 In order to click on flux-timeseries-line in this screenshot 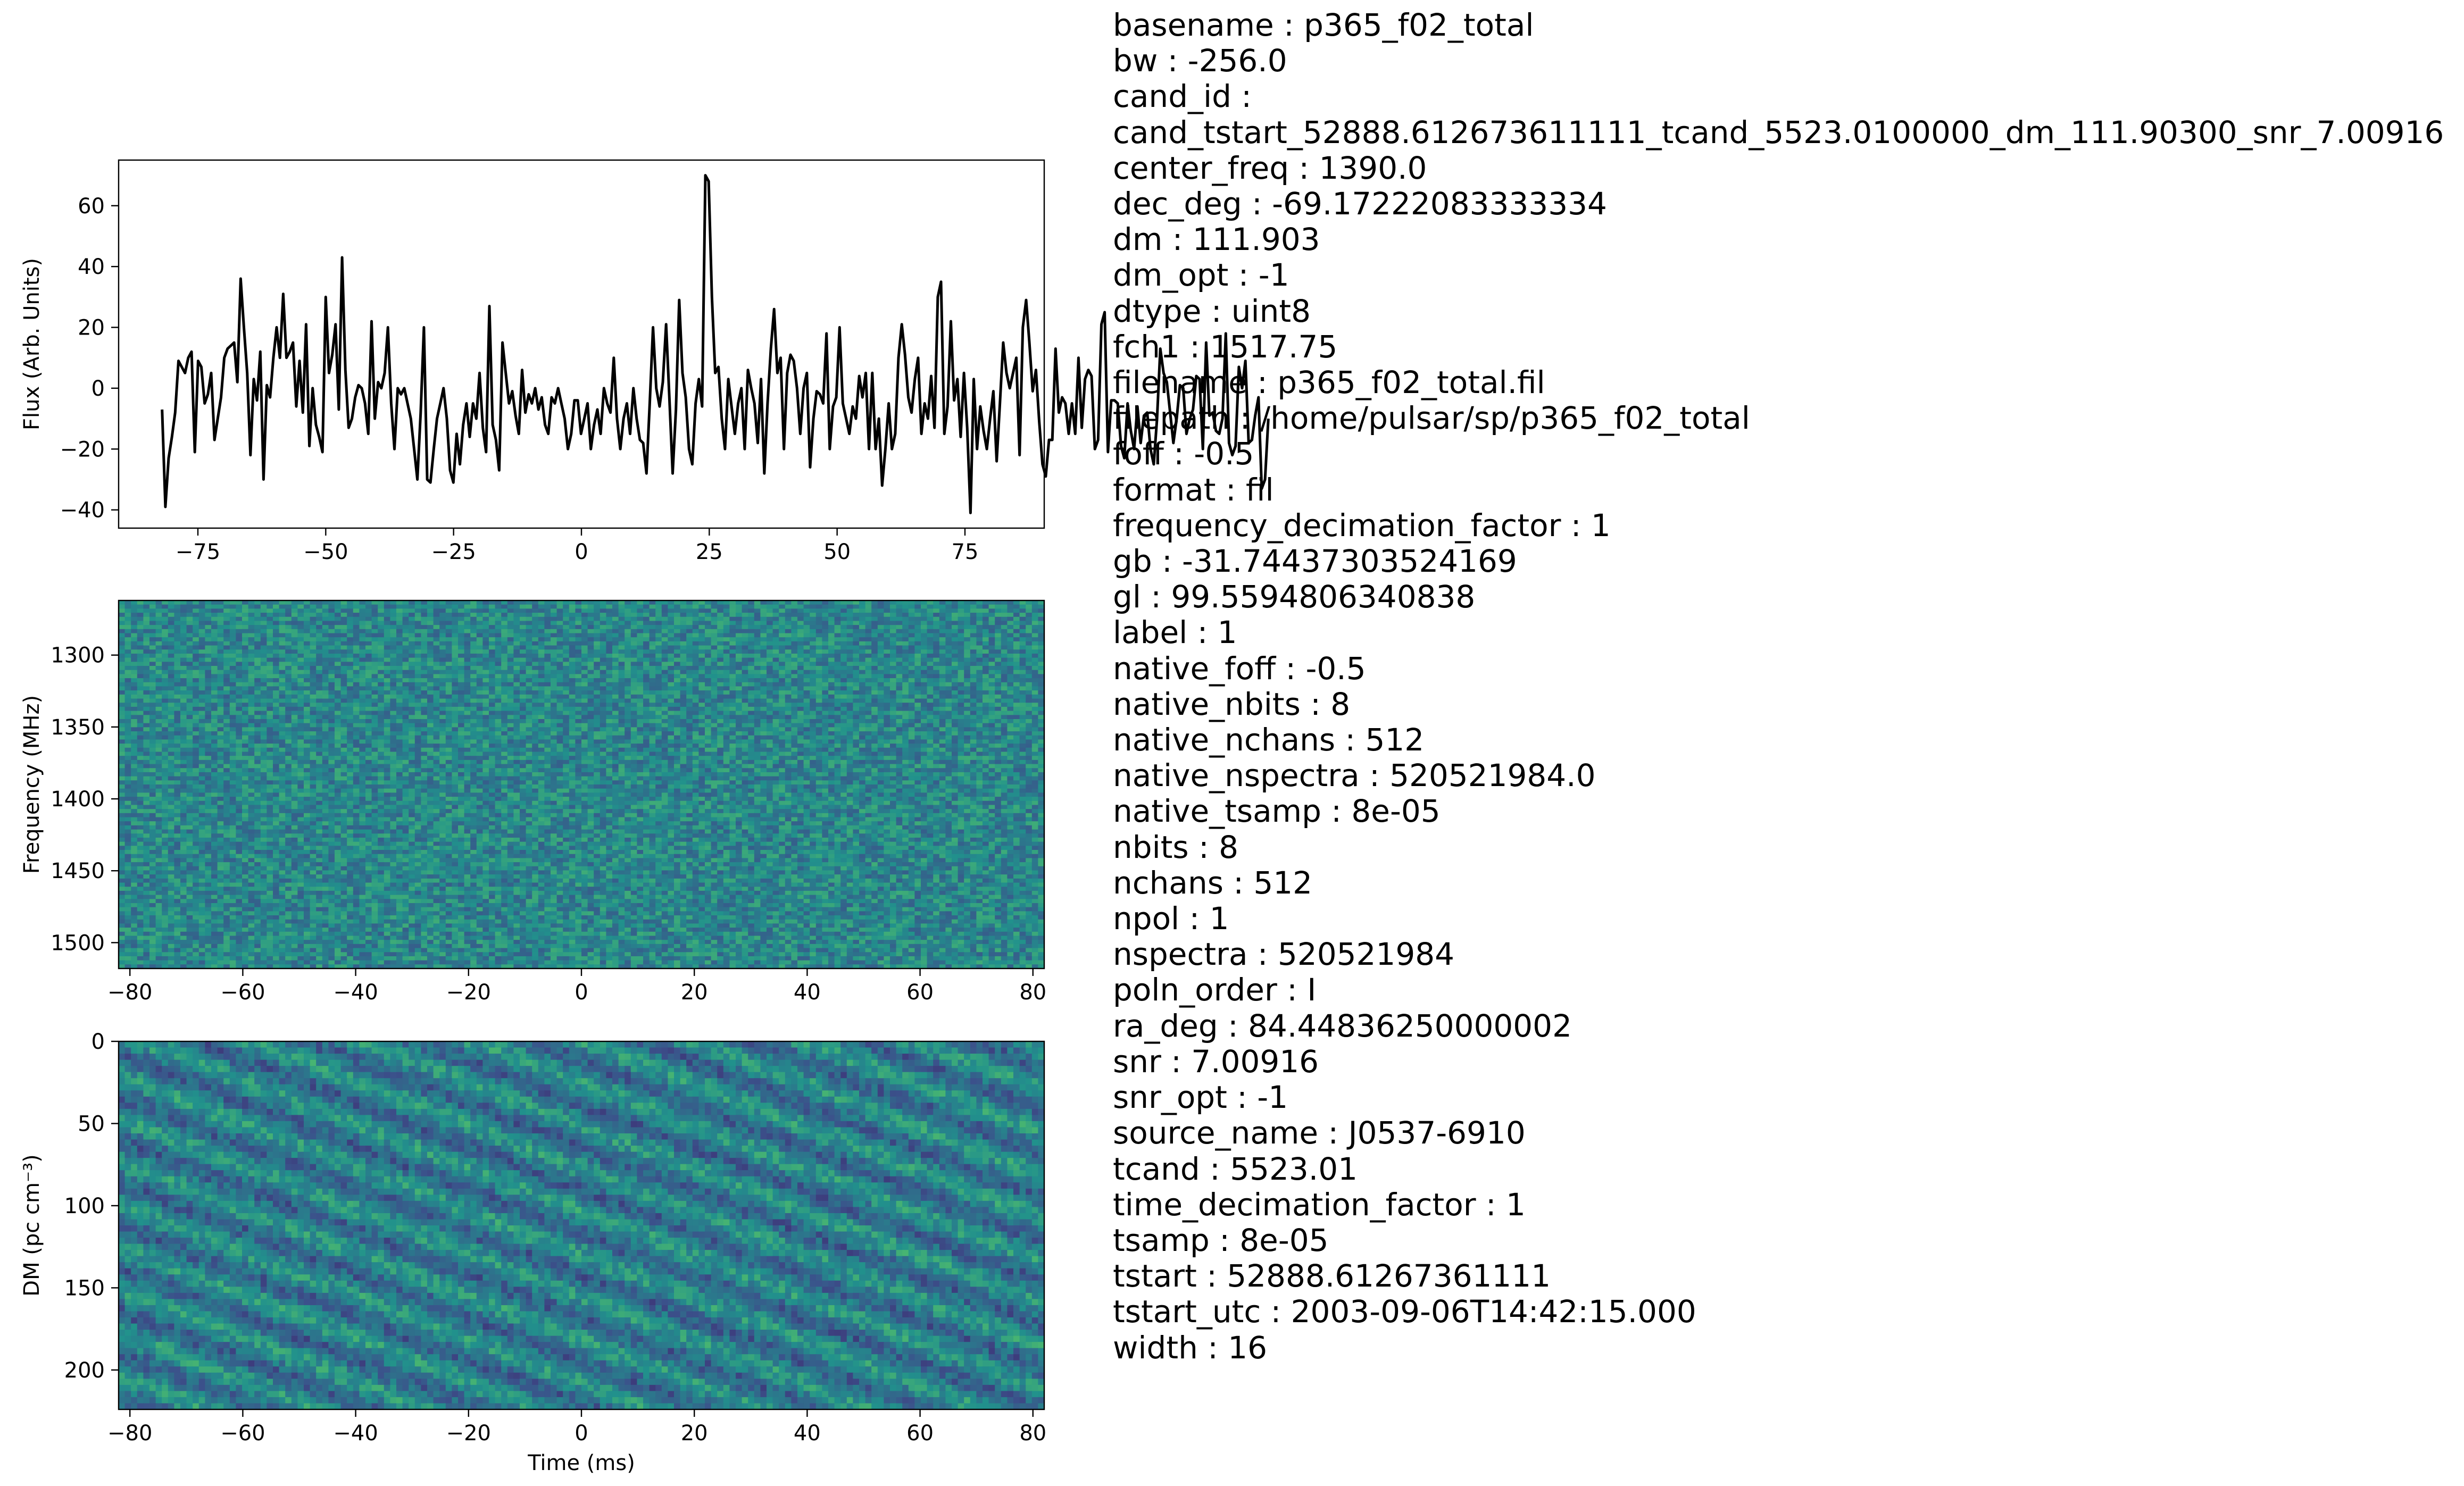, I will do `click(716, 344)`.